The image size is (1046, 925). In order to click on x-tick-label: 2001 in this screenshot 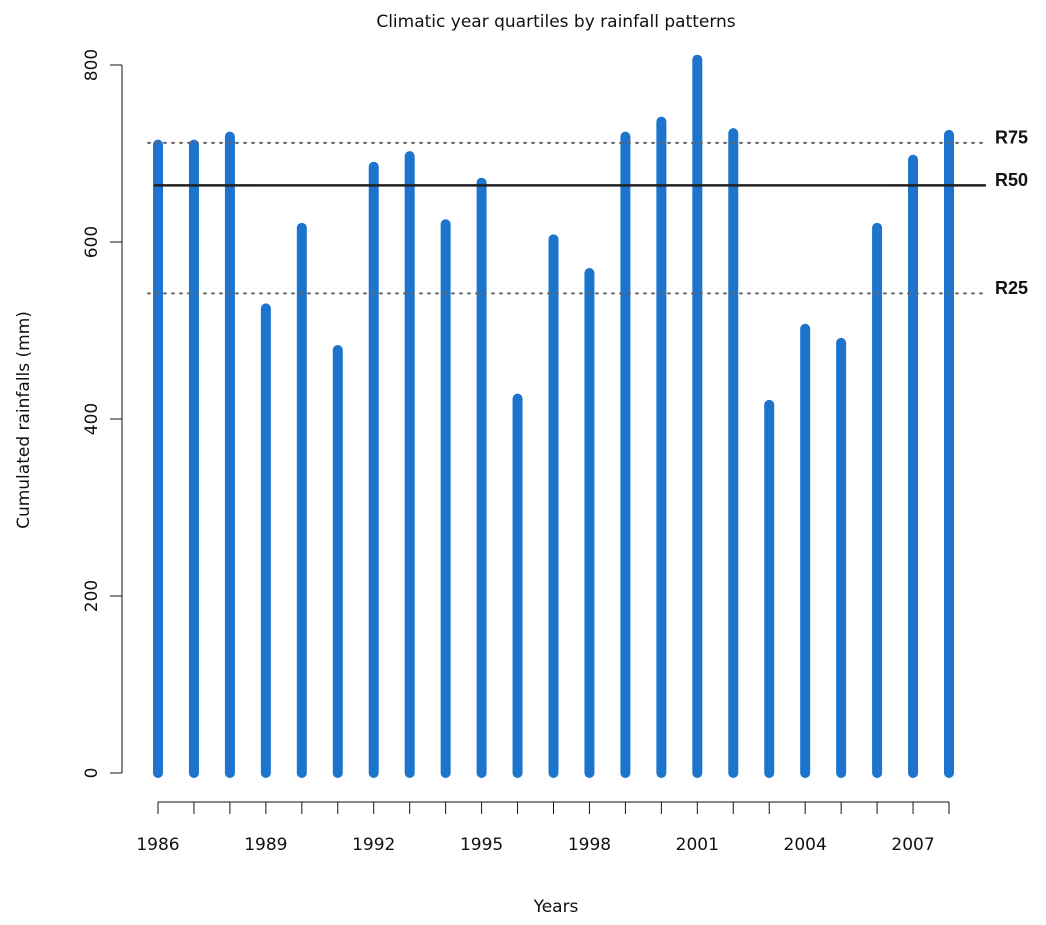, I will do `click(697, 845)`.